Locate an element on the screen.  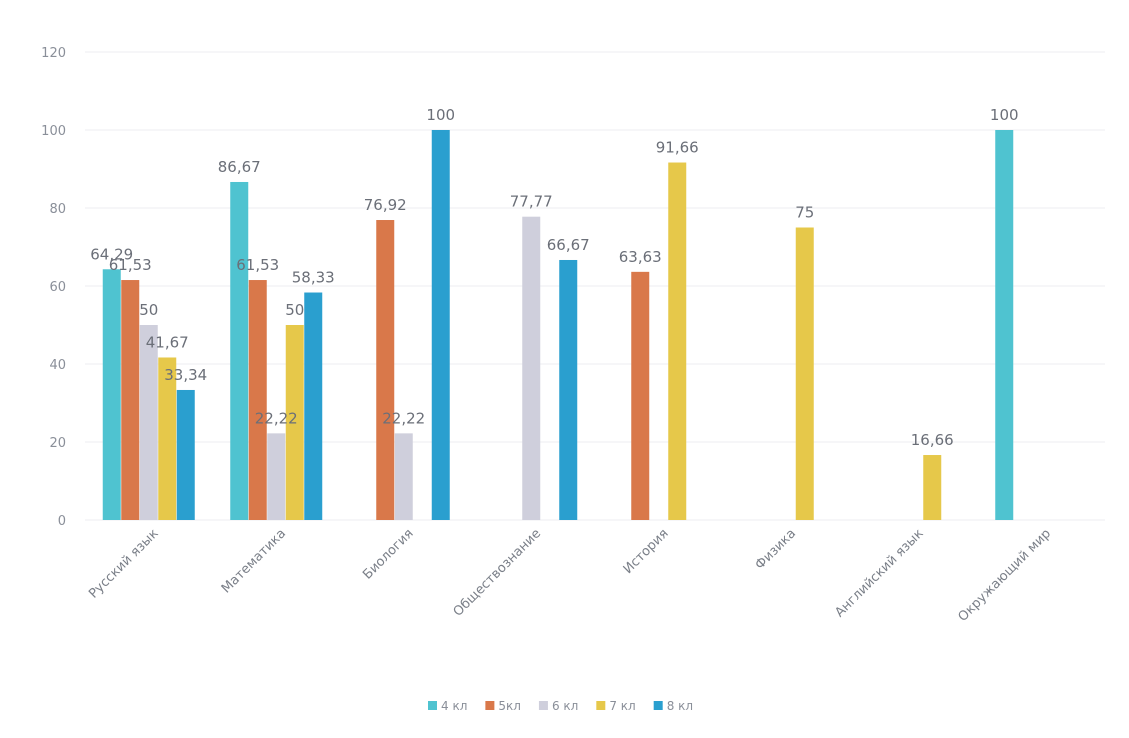
legend-label: 5кл is located at coordinates (509, 706).